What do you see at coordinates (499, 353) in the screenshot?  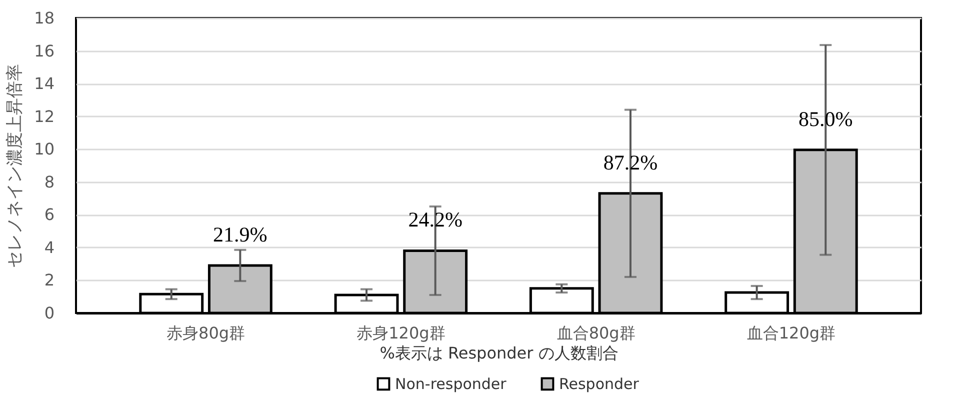 I see `x-axis-title: %表示は Responder の人数割合` at bounding box center [499, 353].